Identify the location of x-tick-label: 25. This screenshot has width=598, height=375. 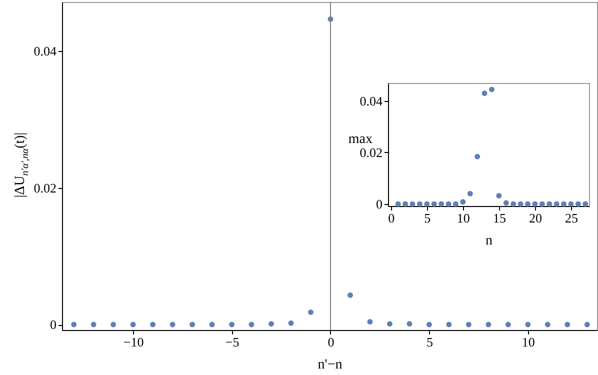
(571, 218).